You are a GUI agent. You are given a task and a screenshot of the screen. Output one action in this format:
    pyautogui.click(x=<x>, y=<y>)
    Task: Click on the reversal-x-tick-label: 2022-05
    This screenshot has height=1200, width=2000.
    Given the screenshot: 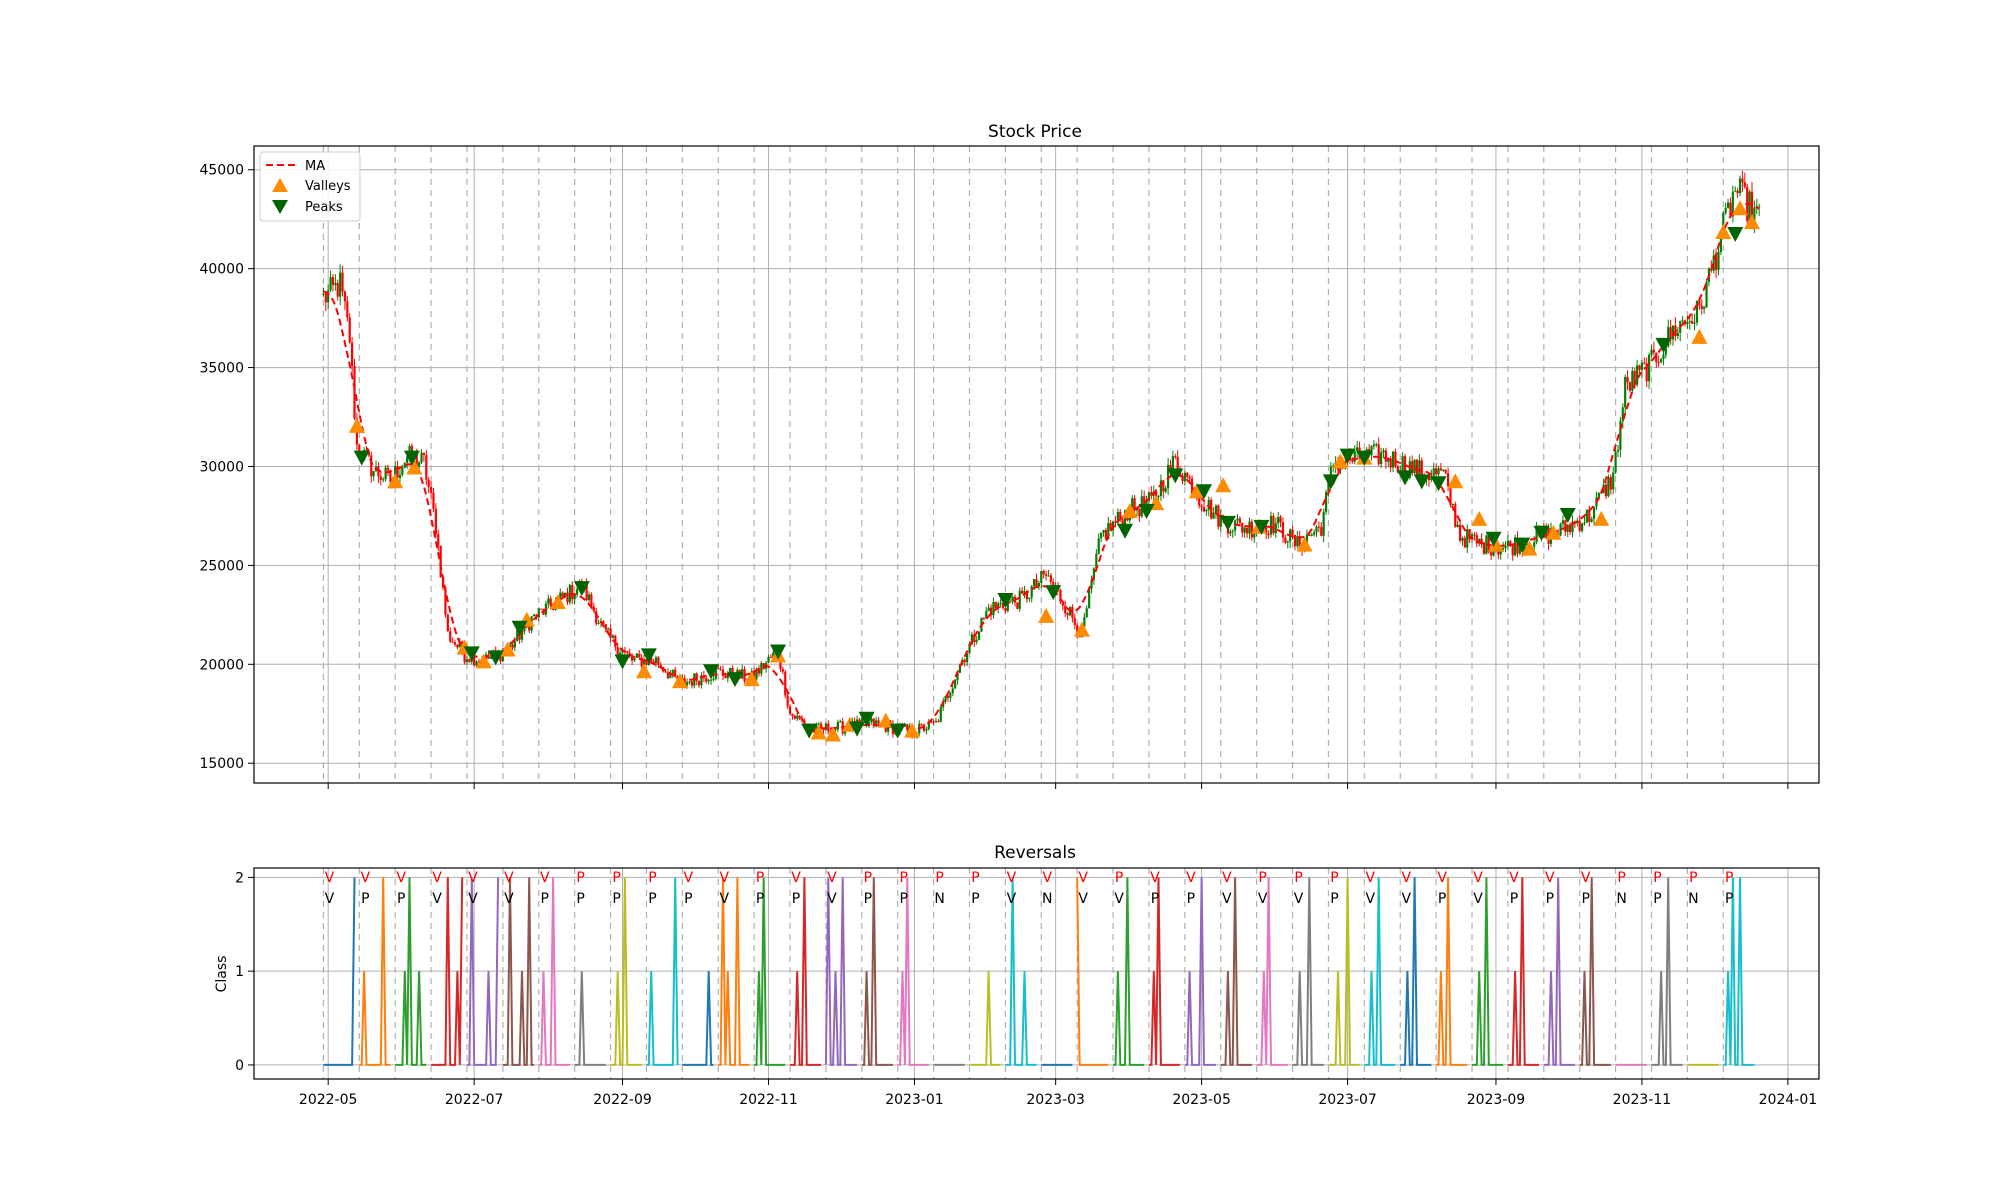 What is the action you would take?
    pyautogui.click(x=328, y=1100)
    